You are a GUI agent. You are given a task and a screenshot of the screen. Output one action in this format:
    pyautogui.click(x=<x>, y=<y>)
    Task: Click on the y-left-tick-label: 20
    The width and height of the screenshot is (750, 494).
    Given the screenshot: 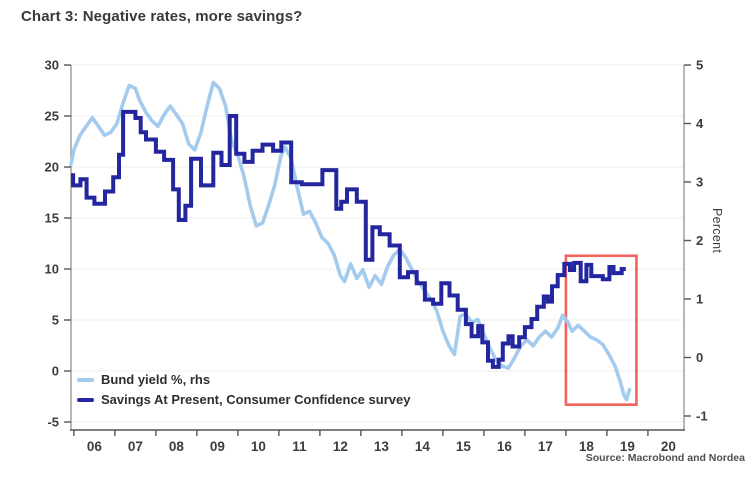 What is the action you would take?
    pyautogui.click(x=52, y=167)
    